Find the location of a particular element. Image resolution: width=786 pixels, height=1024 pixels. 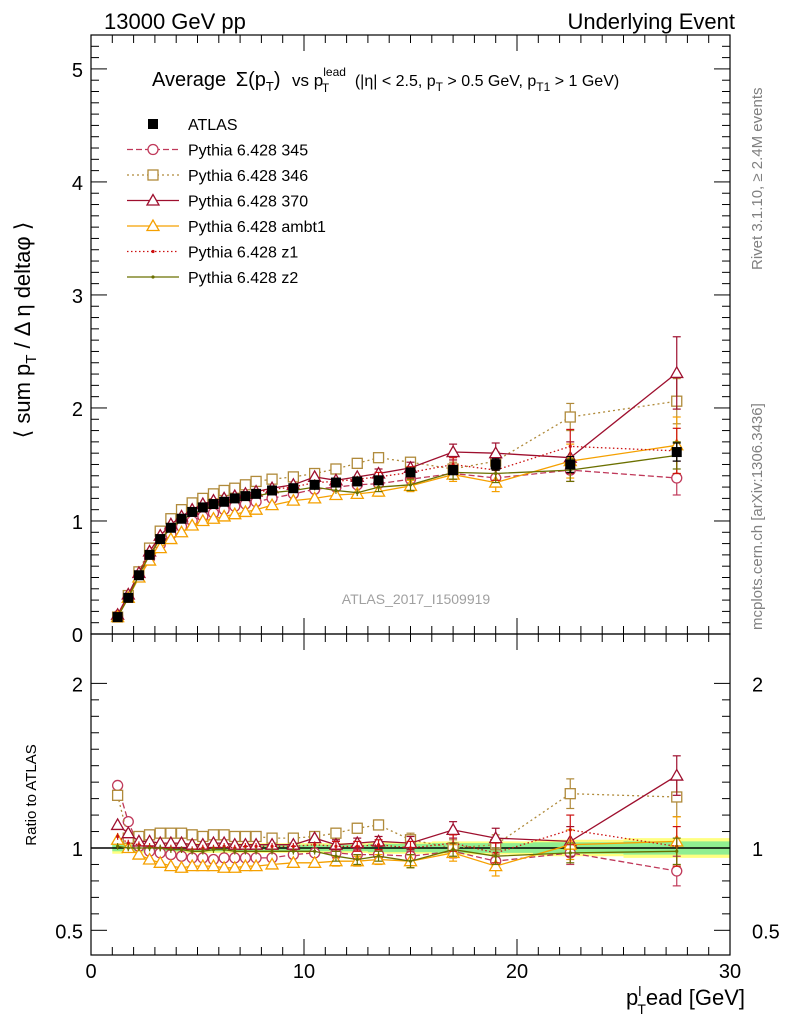

header-left: 13000 GeV pp is located at coordinates (175, 21).